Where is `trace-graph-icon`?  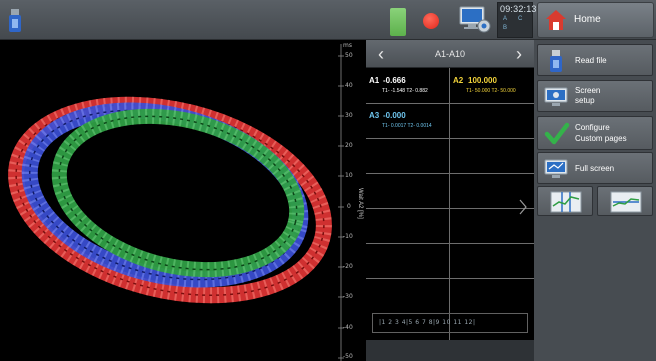 trace-graph-icon is located at coordinates (626, 202).